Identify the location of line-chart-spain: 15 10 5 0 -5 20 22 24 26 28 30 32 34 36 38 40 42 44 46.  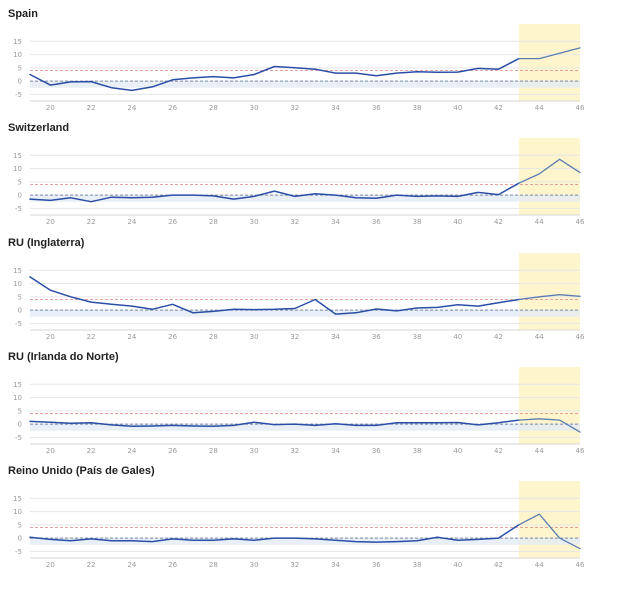
(299, 68).